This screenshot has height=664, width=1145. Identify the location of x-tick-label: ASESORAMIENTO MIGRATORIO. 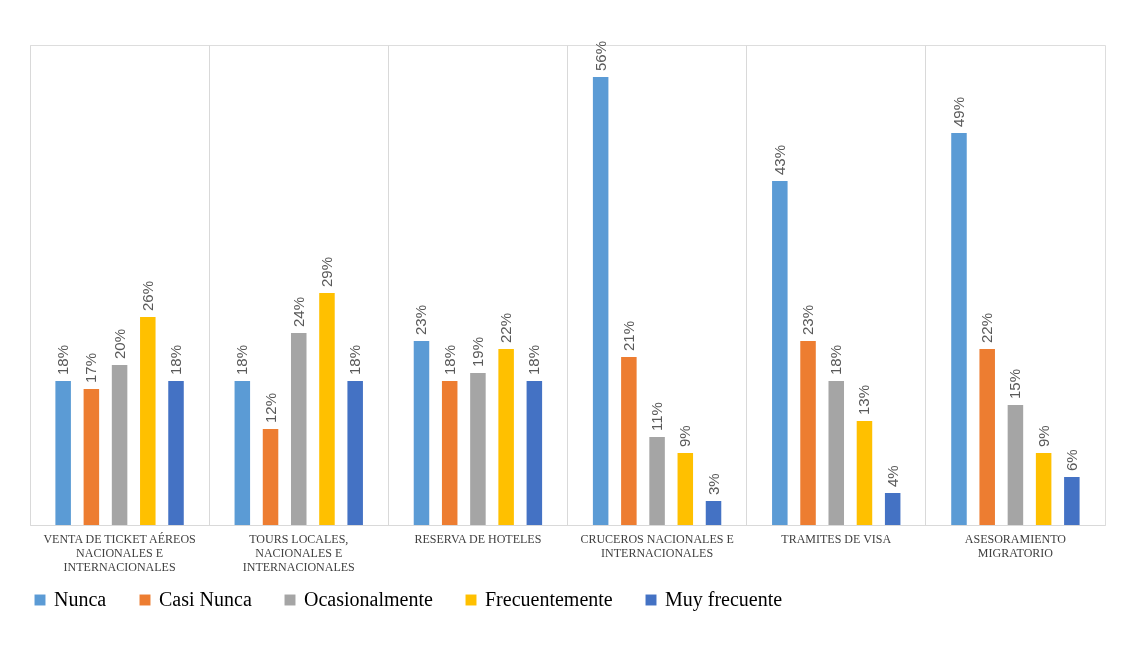
(1015, 545).